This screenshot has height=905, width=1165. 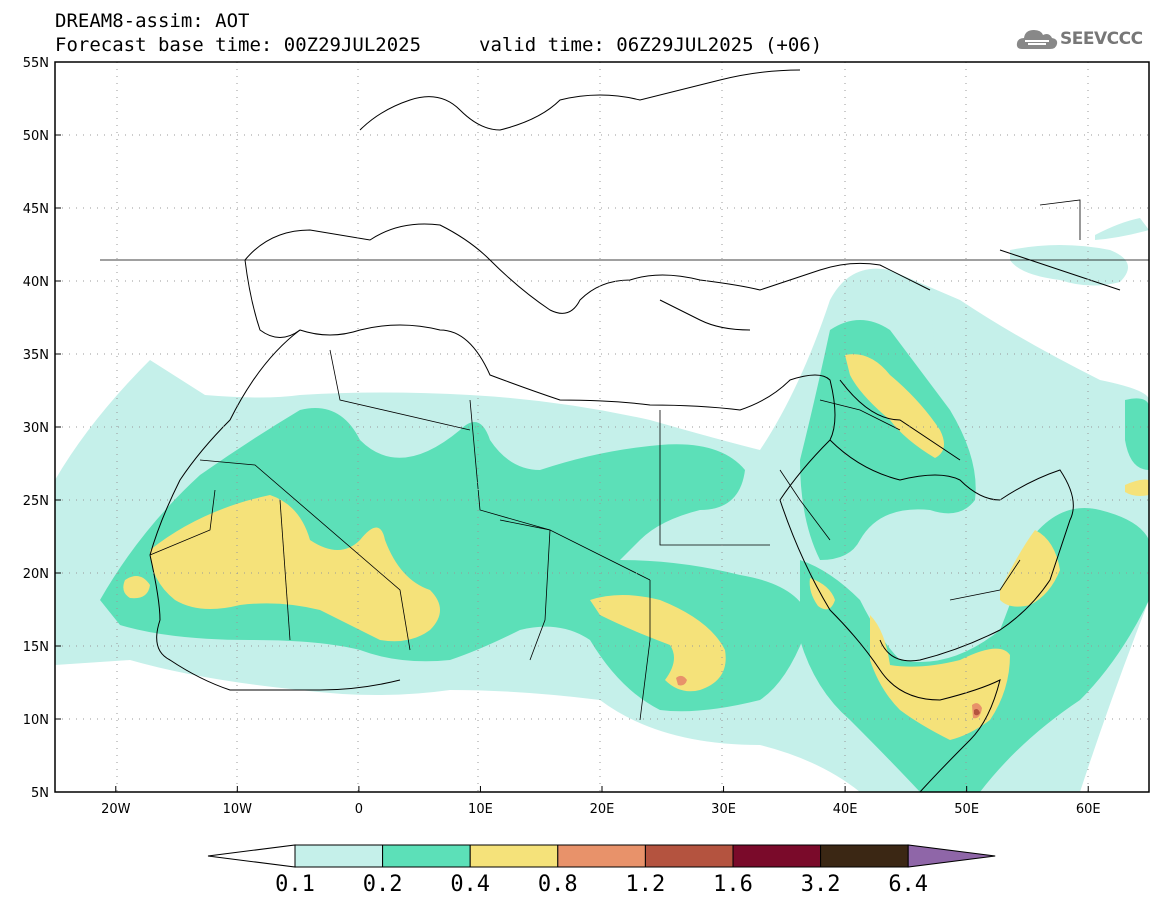 What do you see at coordinates (251, 856) in the screenshot?
I see `colorbar-low-arrow` at bounding box center [251, 856].